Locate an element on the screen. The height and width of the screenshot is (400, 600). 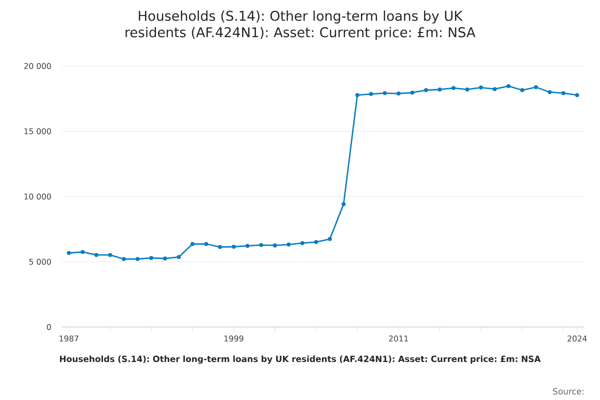
x-axis-title: Households (S.14): Other long-term loans by UK residents (AF.424N1): Asset: Current price: £m: NSA is located at coordinates (300, 360).